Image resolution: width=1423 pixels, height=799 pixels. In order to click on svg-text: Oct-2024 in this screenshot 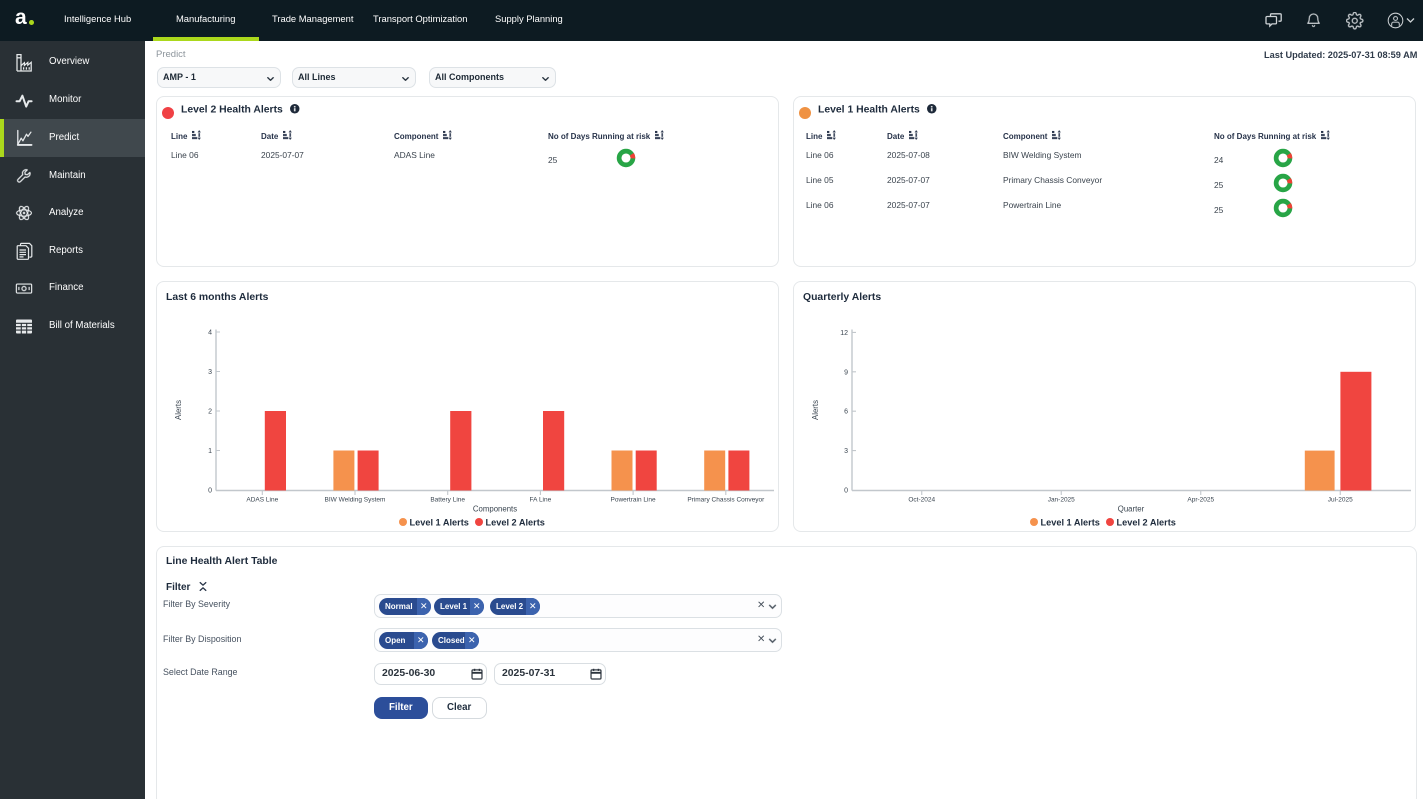, I will do `click(921, 500)`.